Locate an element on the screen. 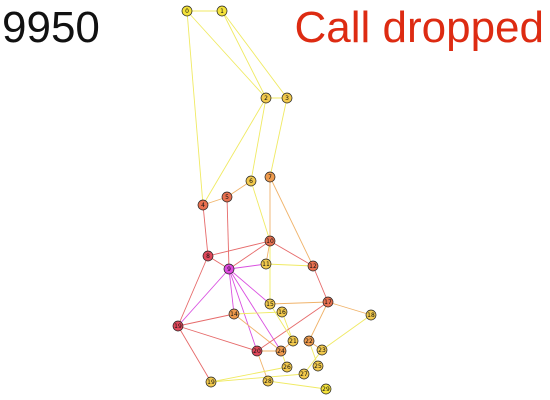  node-label: 1 is located at coordinates (222, 11).